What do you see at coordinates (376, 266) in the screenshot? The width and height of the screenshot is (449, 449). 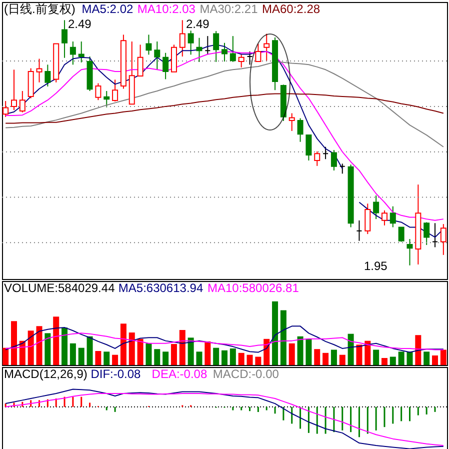 I see `annotation: 1.95` at bounding box center [376, 266].